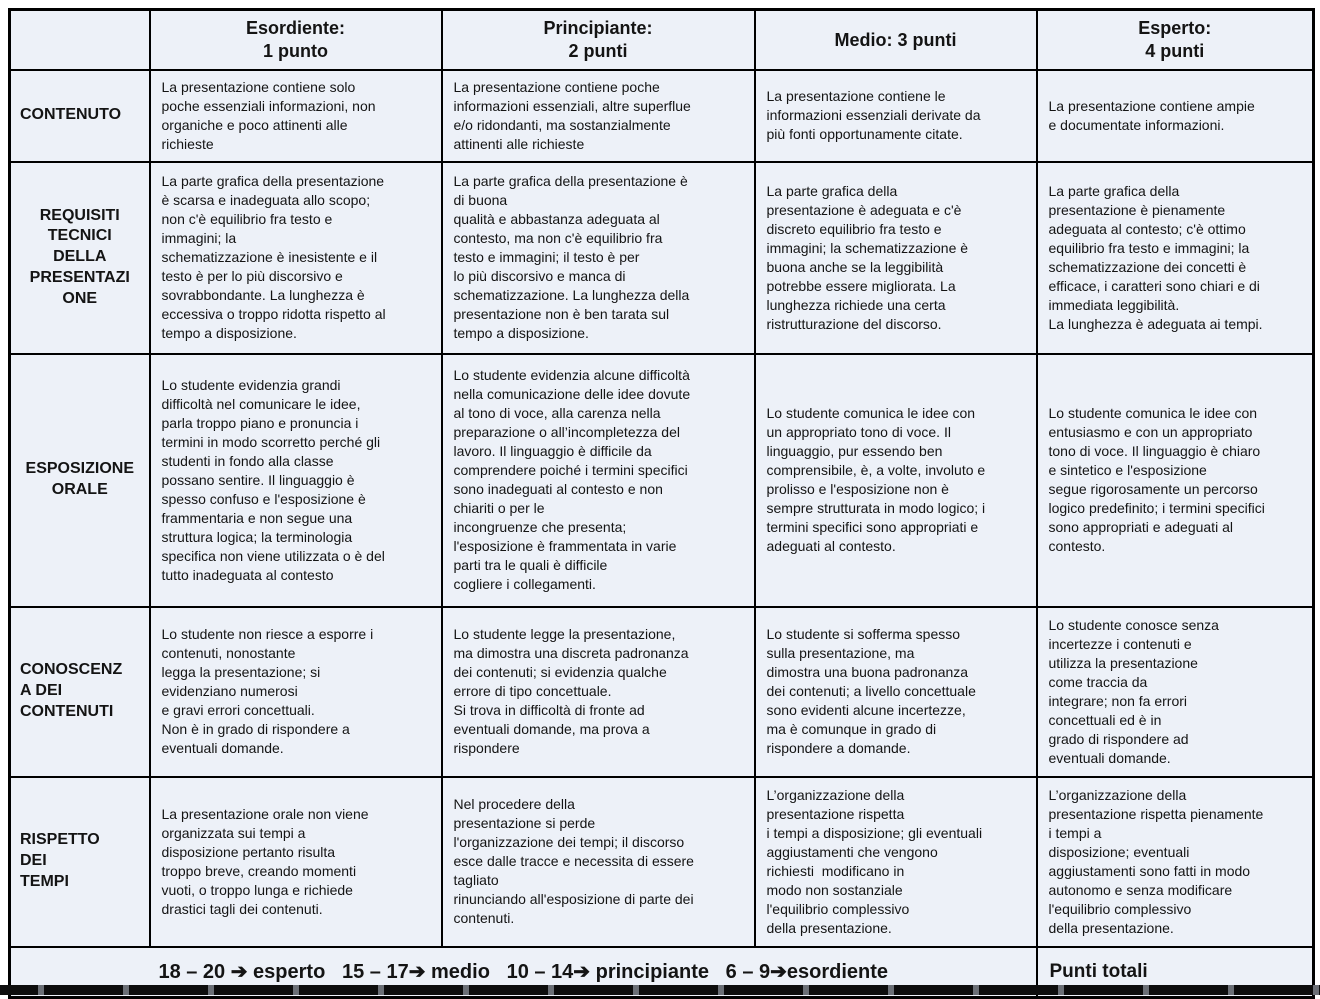 This screenshot has height=999, width=1320. I want to click on row-label-conoscenza-contenuti: CONOSCENZ A DEI CONTENUTI, so click(79, 691).